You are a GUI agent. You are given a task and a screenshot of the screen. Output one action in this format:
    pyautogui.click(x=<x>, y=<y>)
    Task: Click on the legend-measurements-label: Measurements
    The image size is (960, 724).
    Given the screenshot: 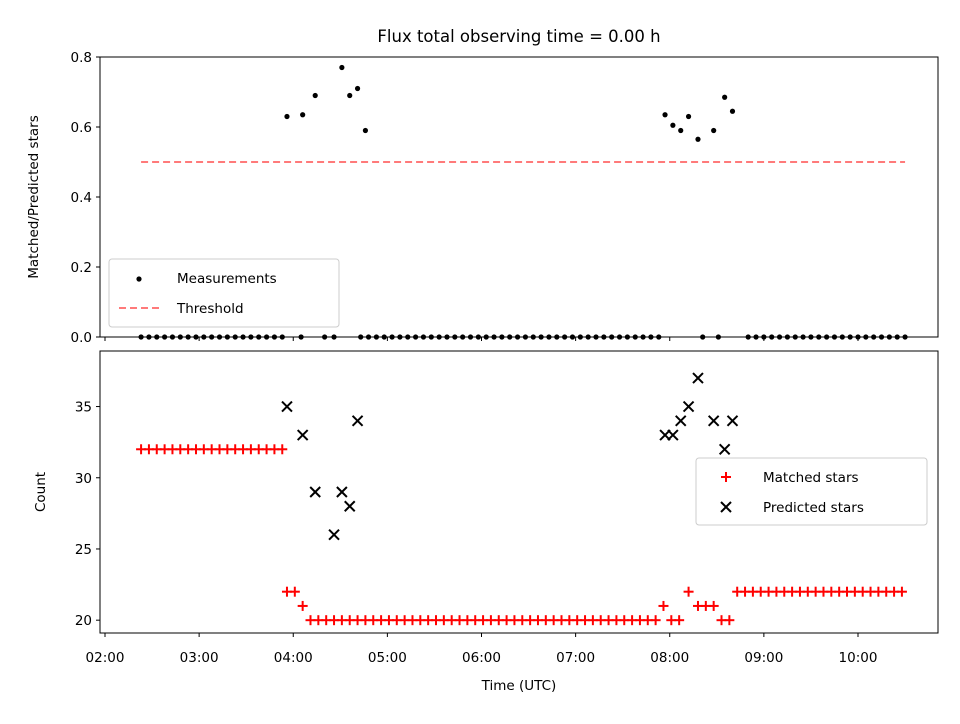 What is the action you would take?
    pyautogui.click(x=227, y=279)
    